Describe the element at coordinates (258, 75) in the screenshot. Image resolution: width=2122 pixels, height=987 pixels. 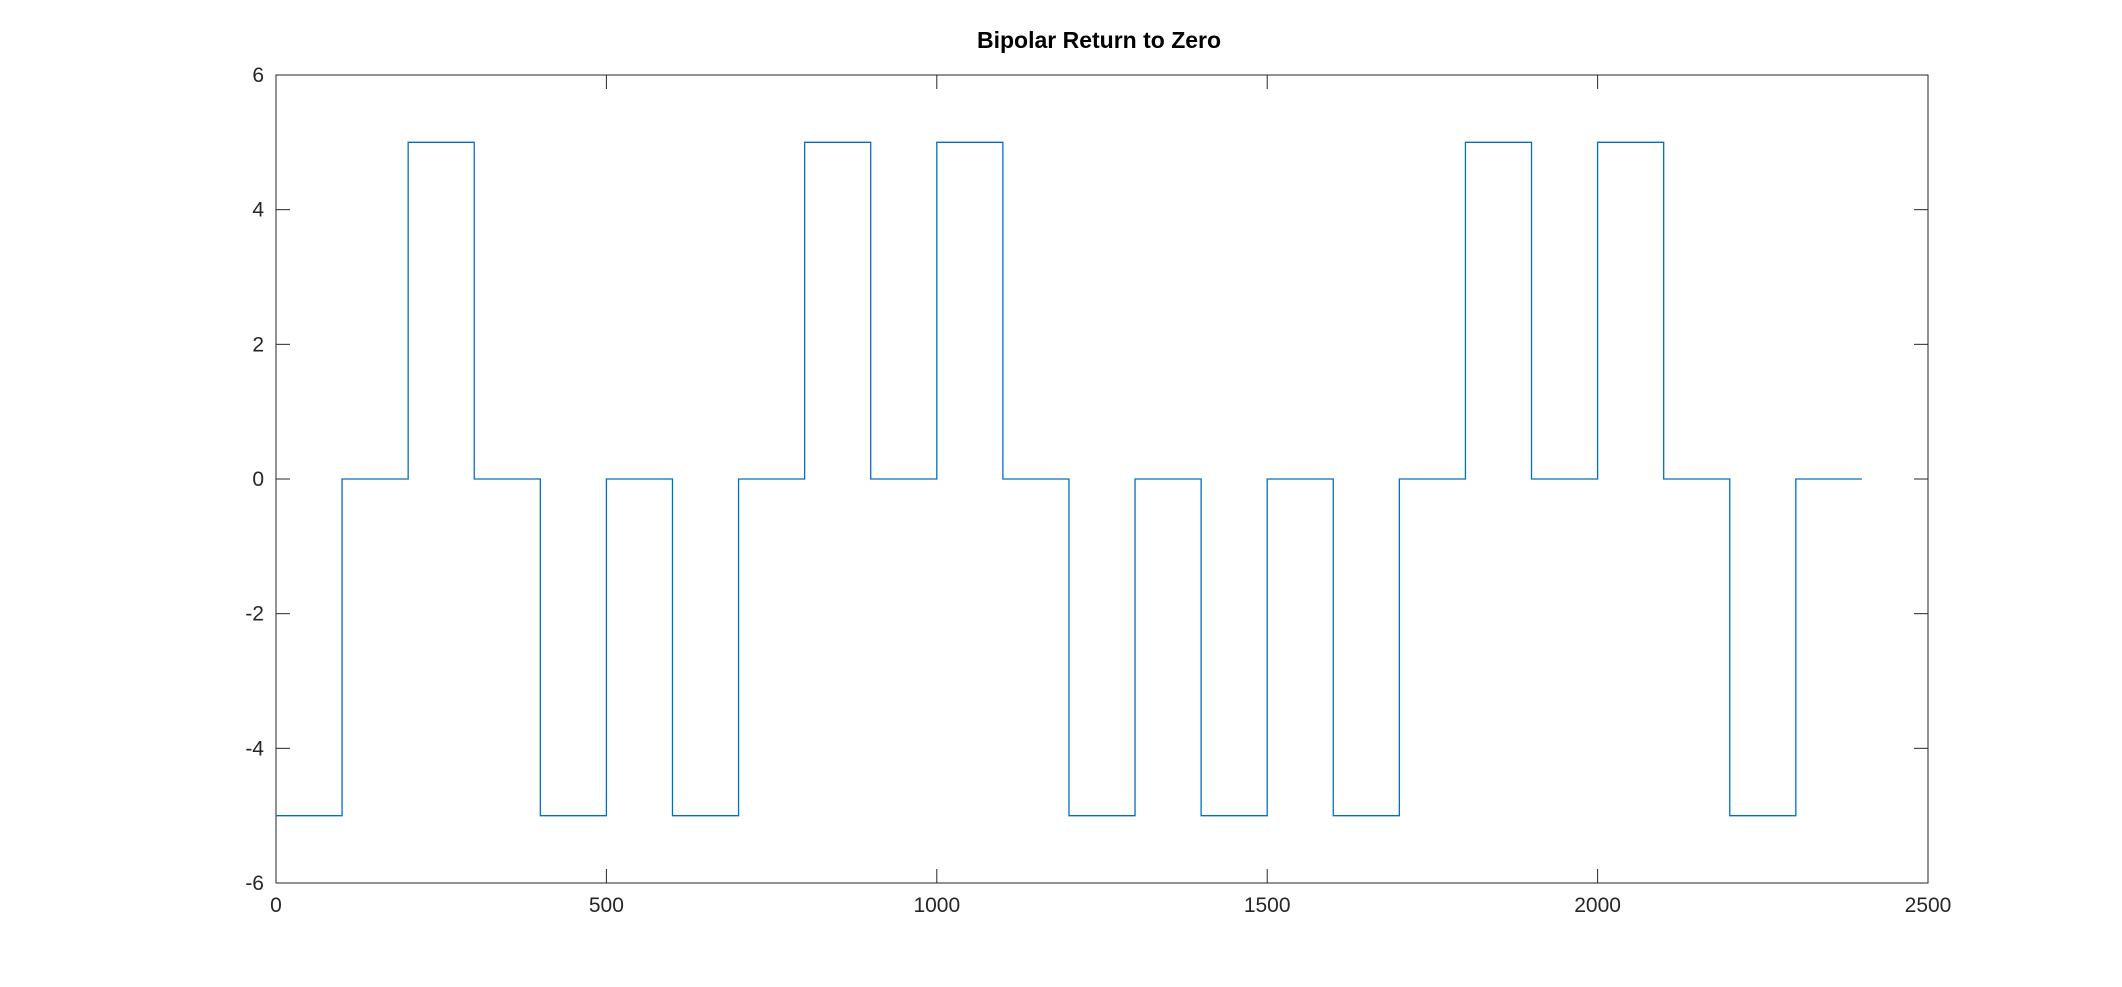
I see `y-tick-label: 6` at that location.